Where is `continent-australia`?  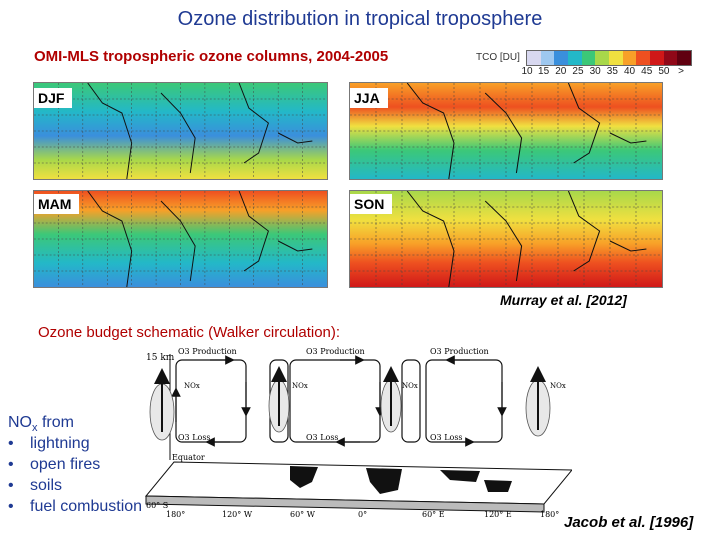 continent-australia is located at coordinates (498, 486).